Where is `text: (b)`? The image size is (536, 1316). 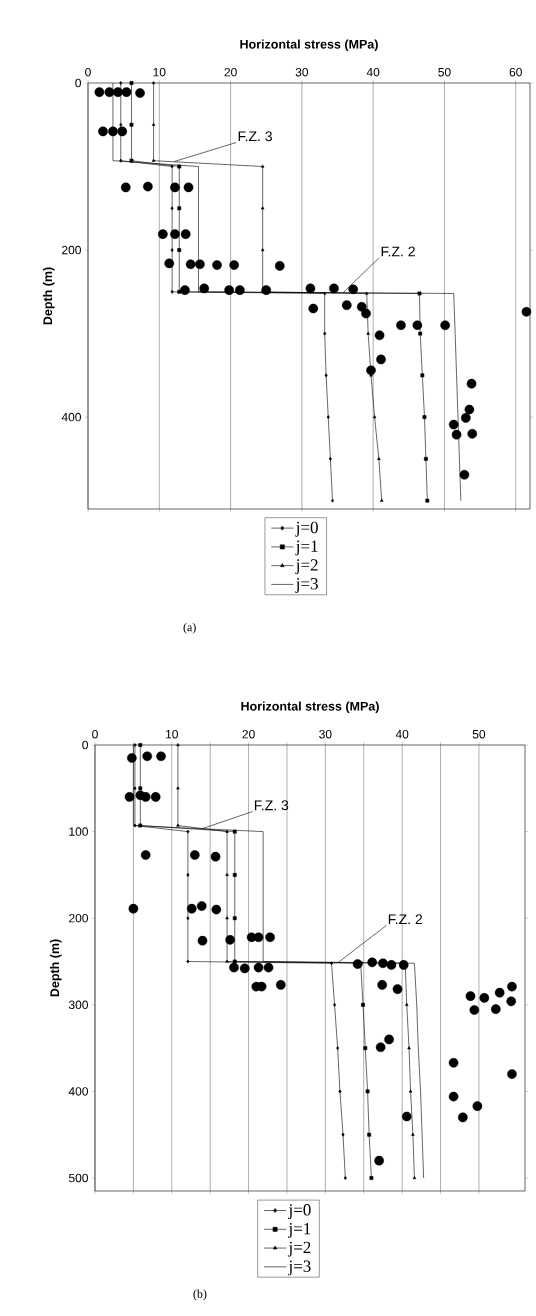 text: (b) is located at coordinates (200, 1295).